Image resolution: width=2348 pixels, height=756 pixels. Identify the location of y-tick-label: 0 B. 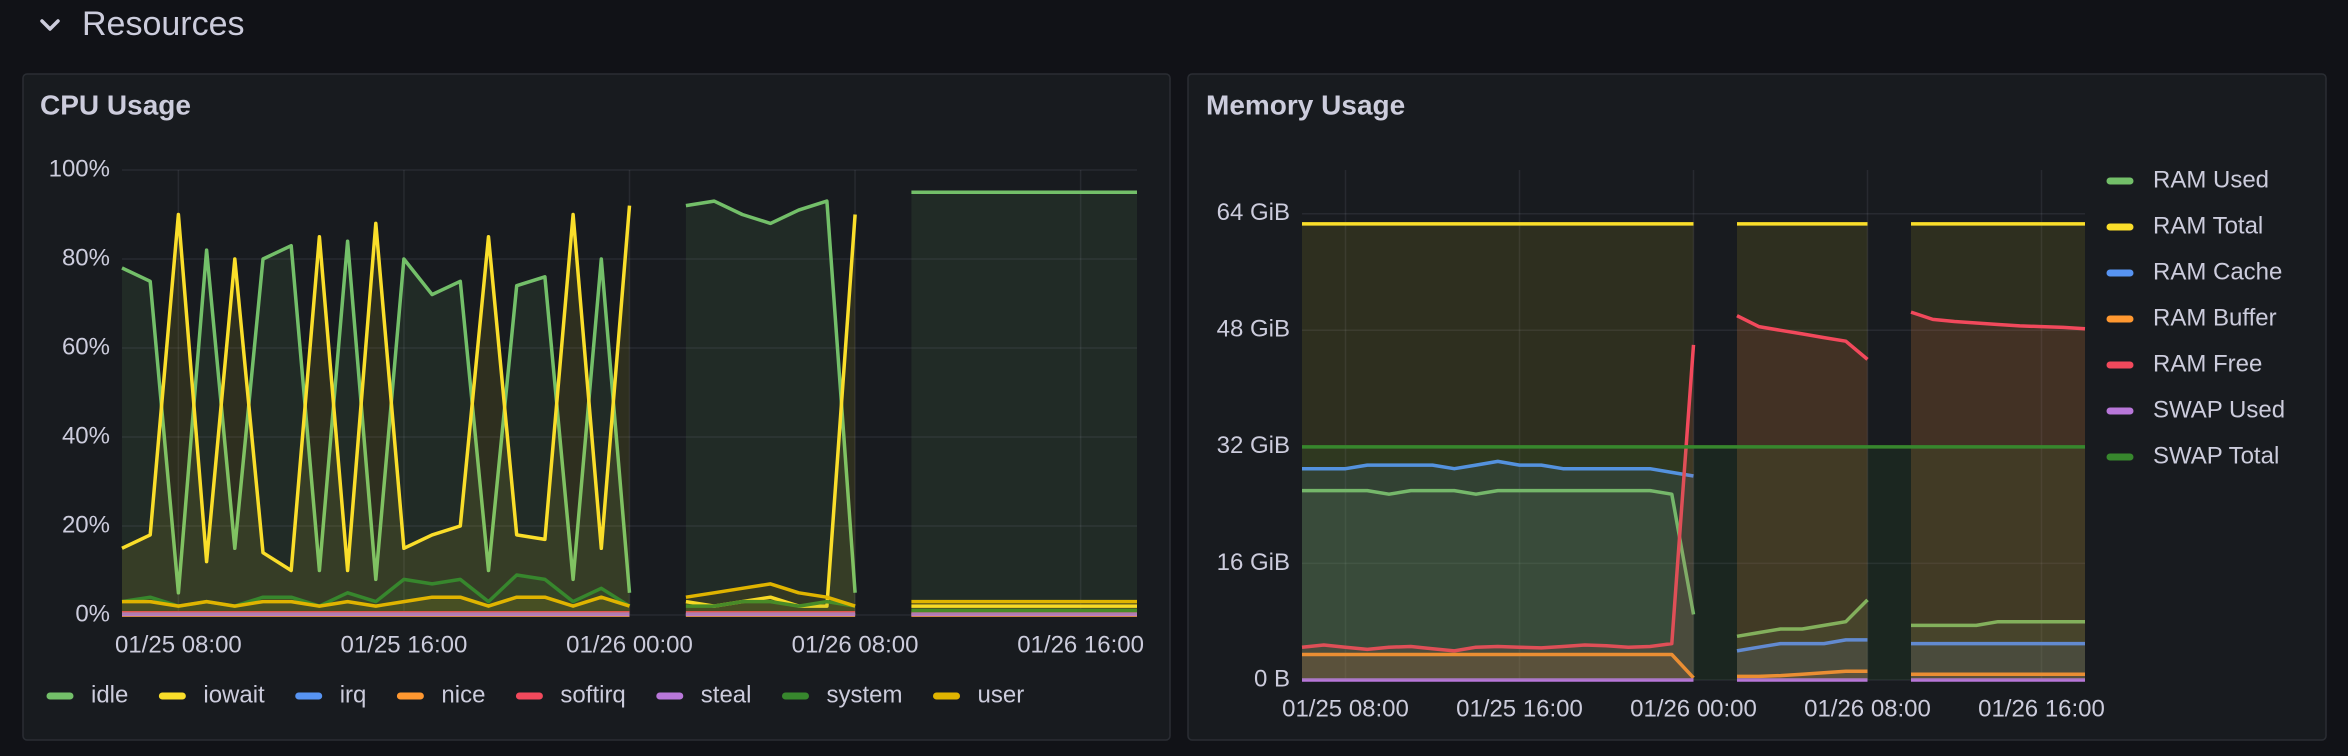
(1272, 678).